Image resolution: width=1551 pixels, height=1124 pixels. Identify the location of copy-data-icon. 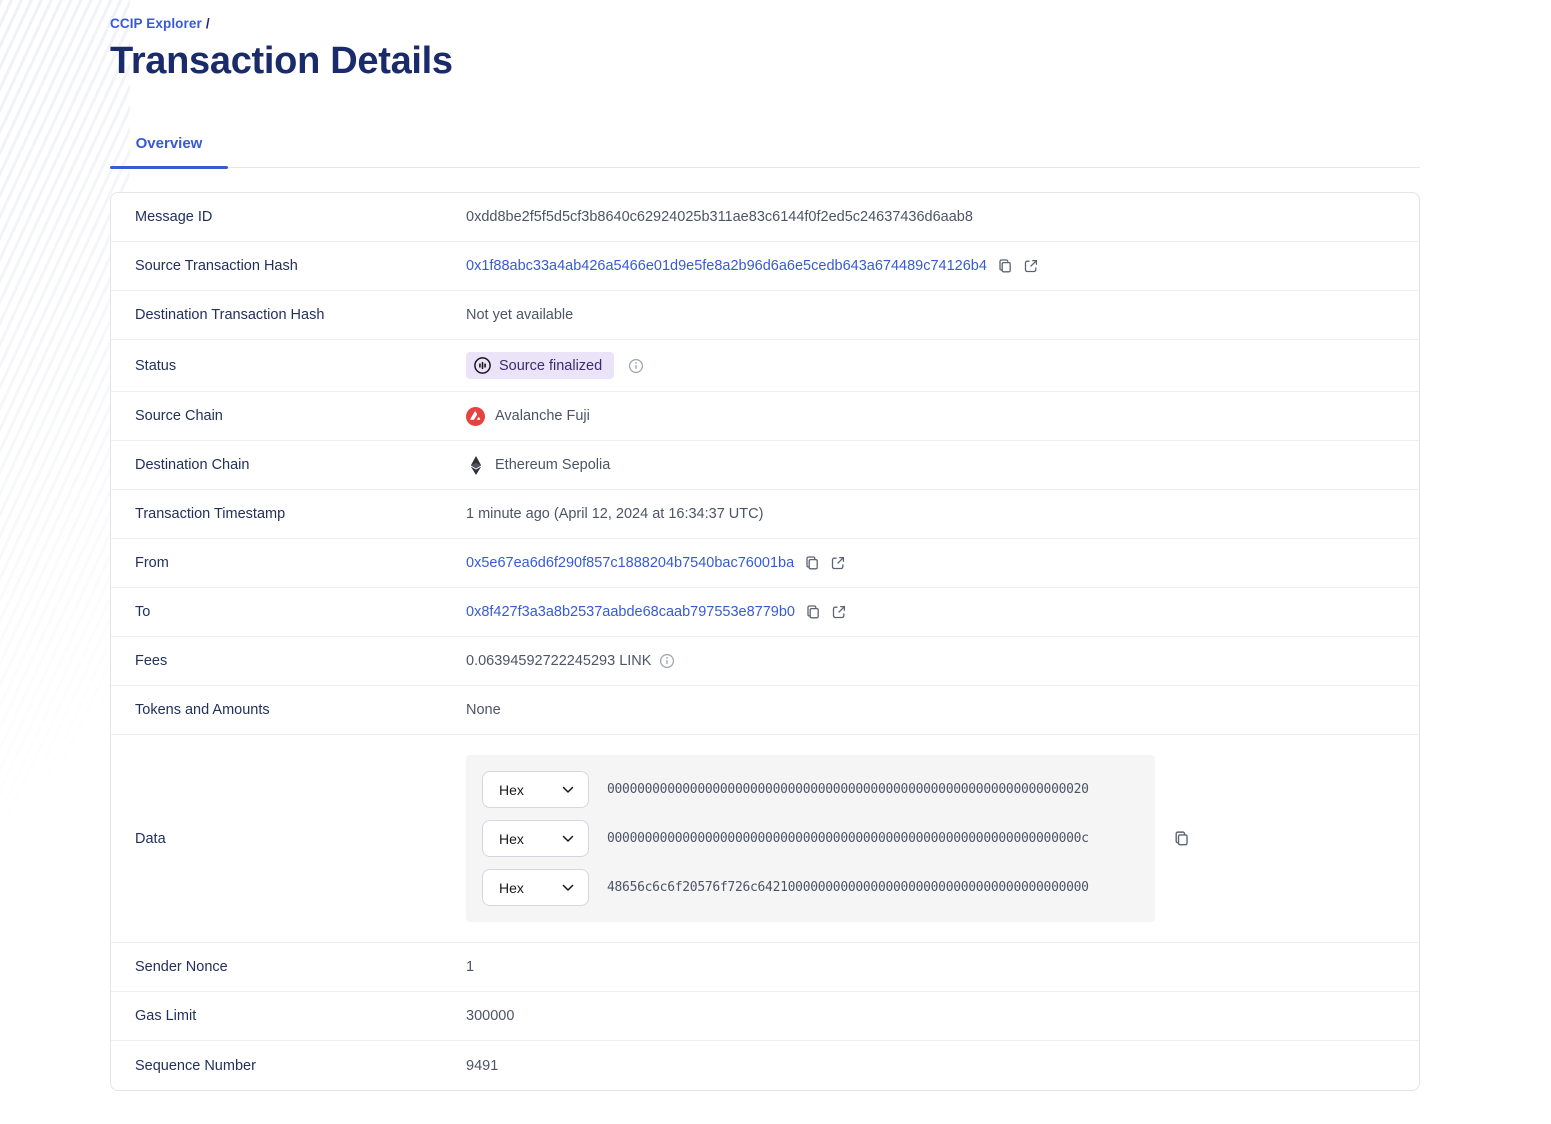
(1181, 838).